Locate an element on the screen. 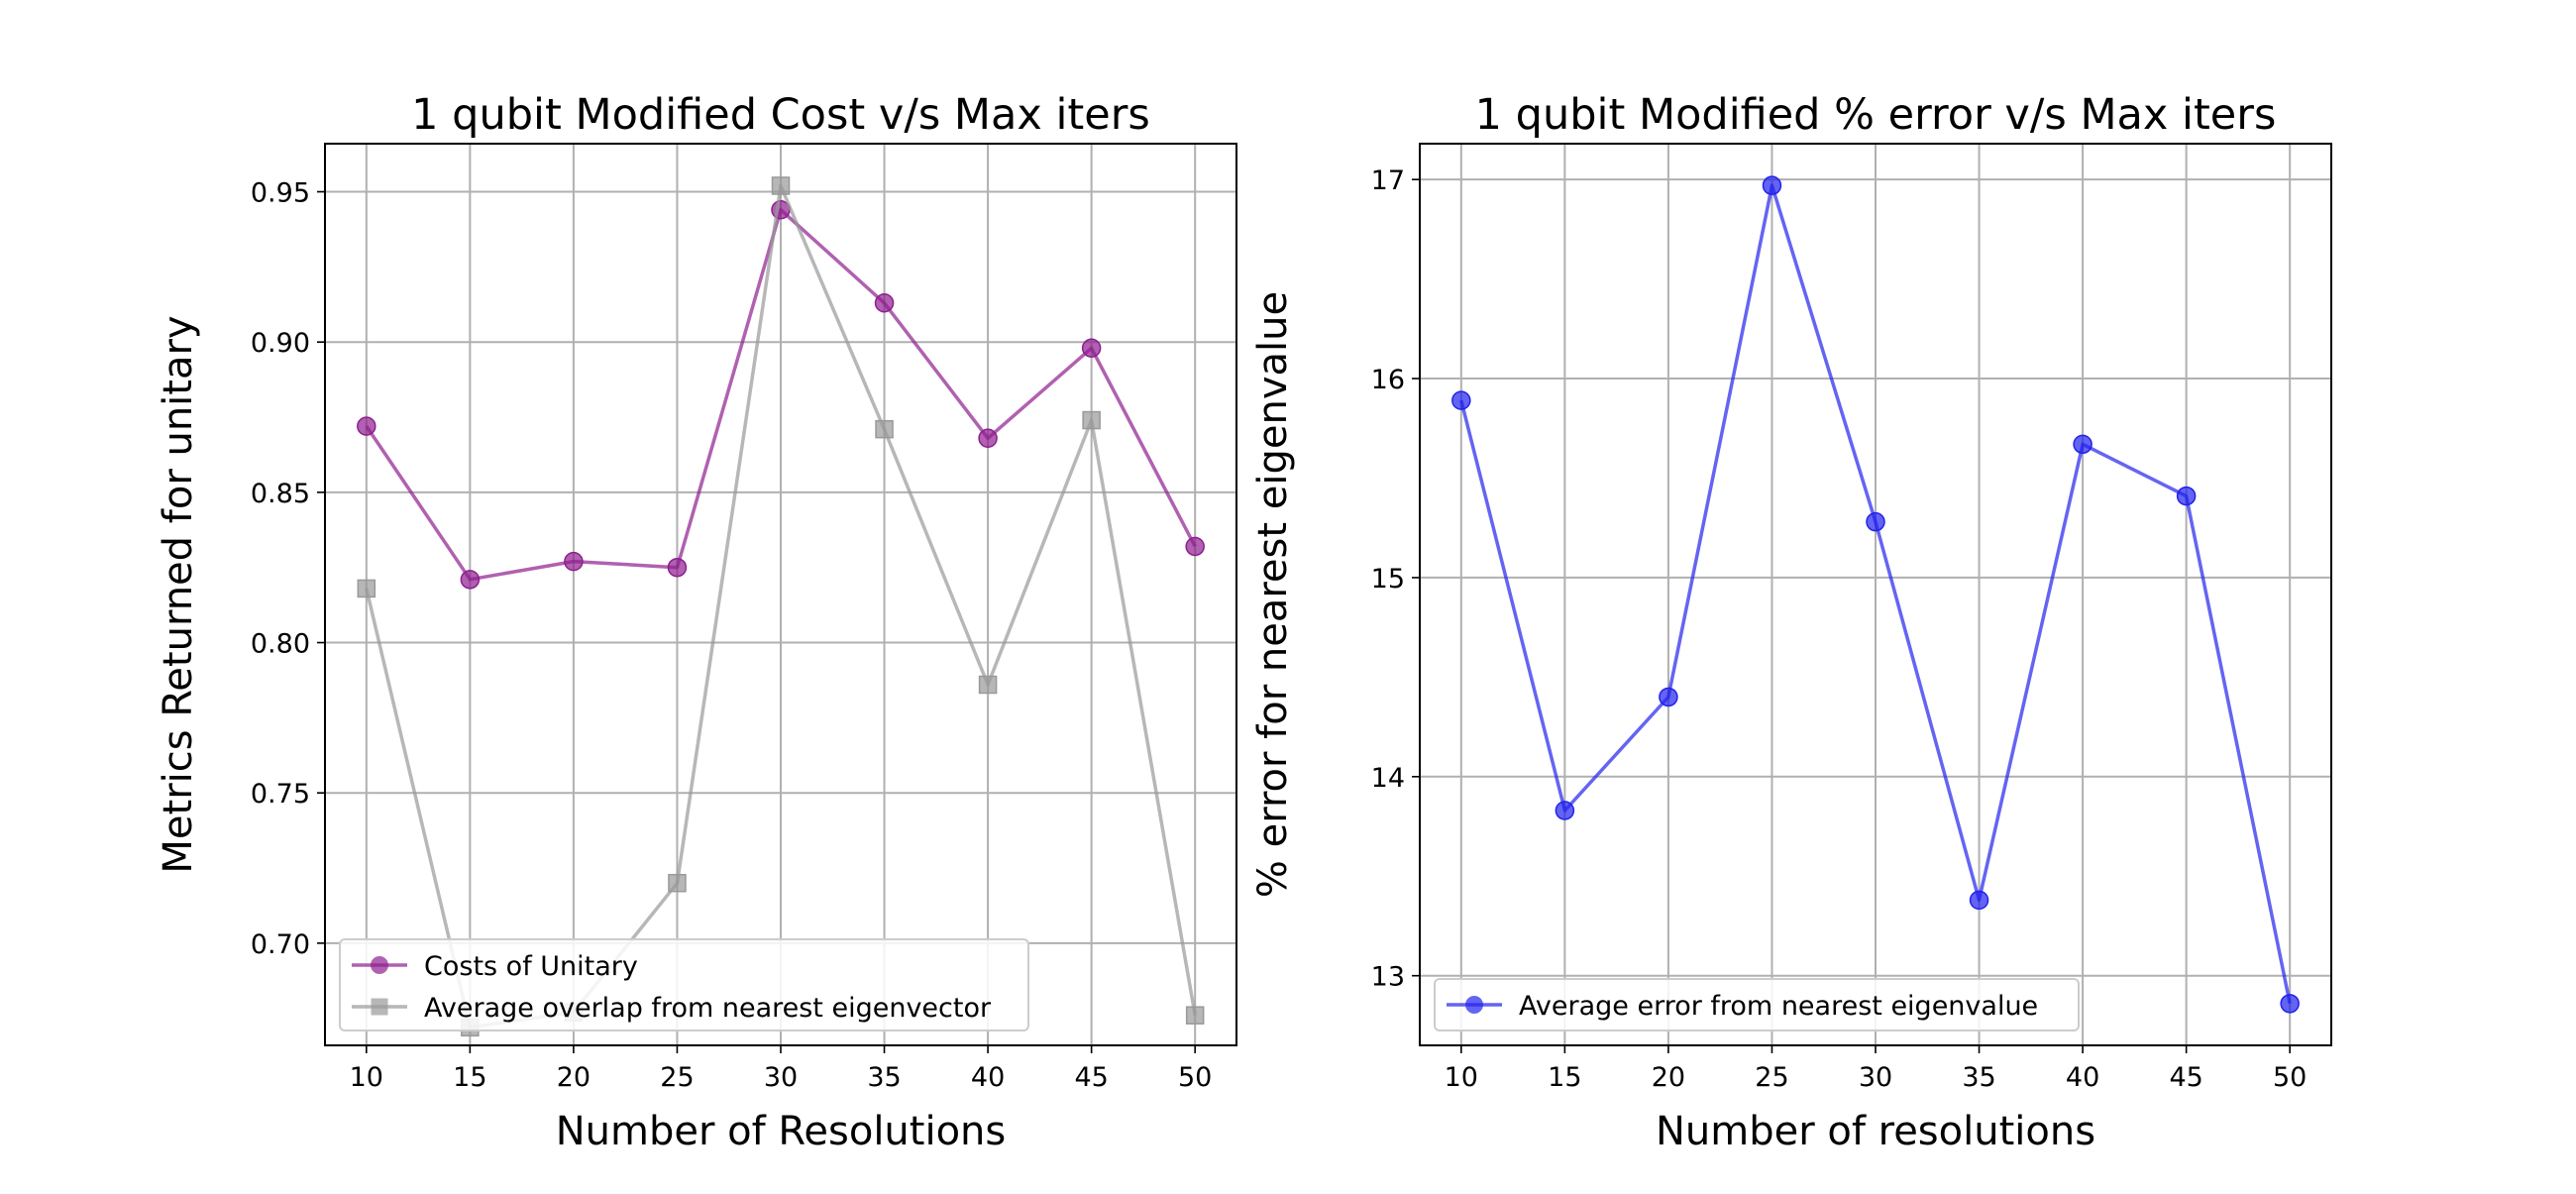 This screenshot has width=2576, height=1194. y-tick-label: 13 is located at coordinates (1388, 977).